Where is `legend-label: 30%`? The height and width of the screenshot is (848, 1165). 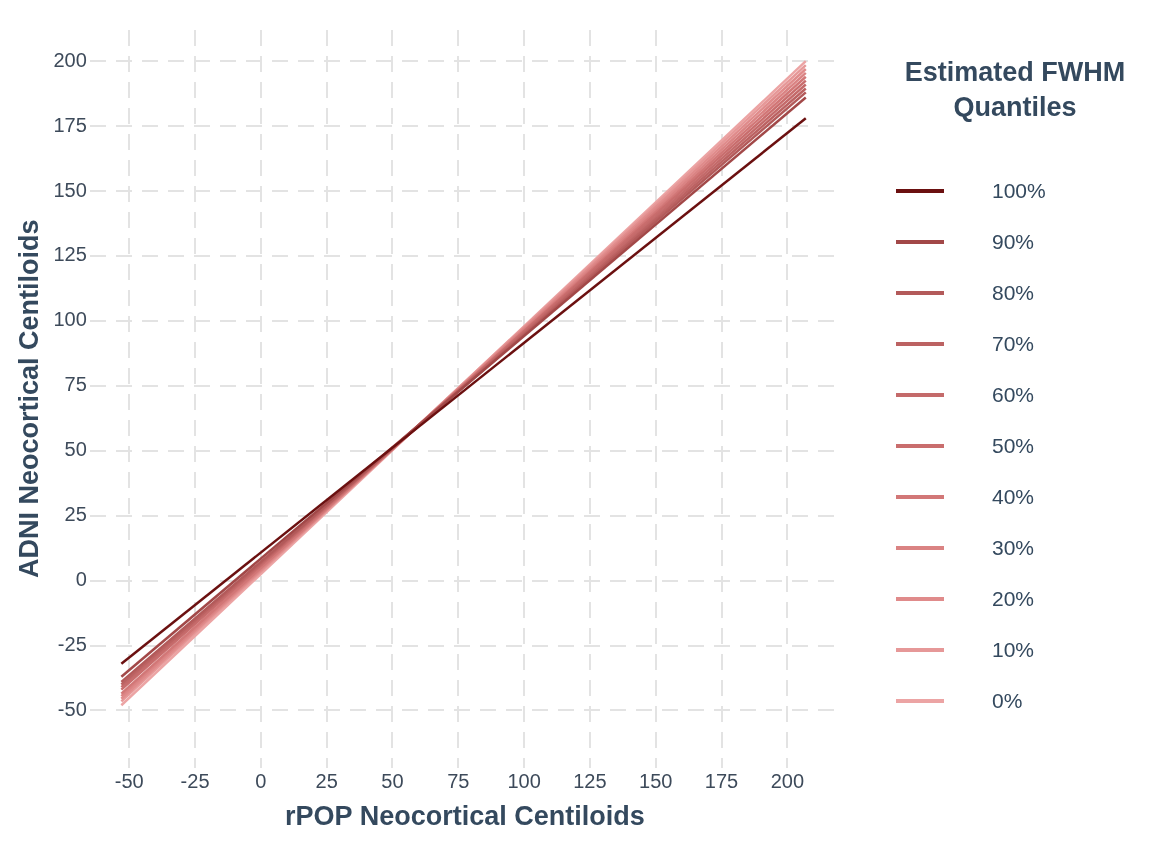
legend-label: 30% is located at coordinates (1013, 547).